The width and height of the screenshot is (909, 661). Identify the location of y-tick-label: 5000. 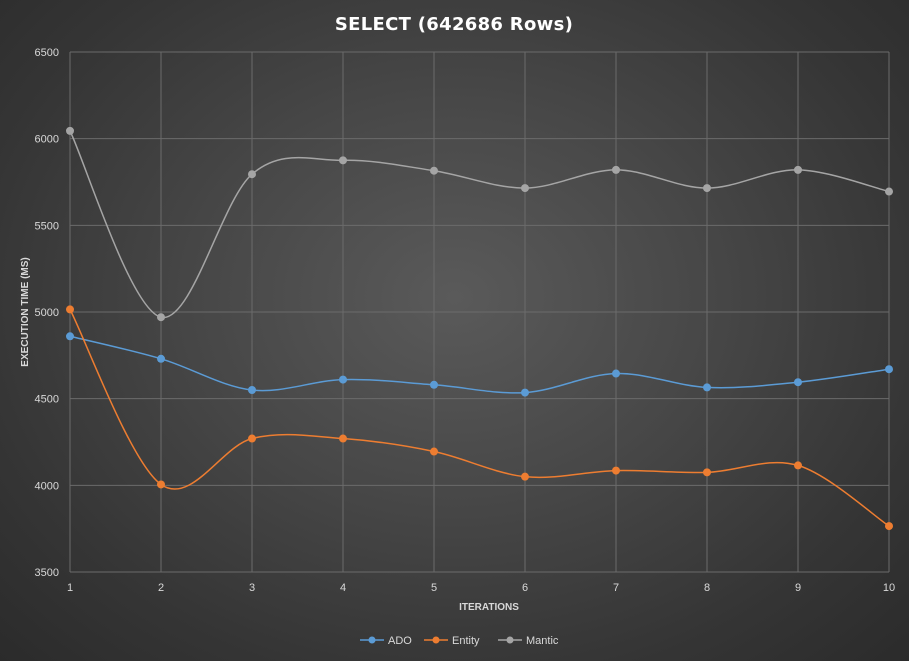
(47, 313).